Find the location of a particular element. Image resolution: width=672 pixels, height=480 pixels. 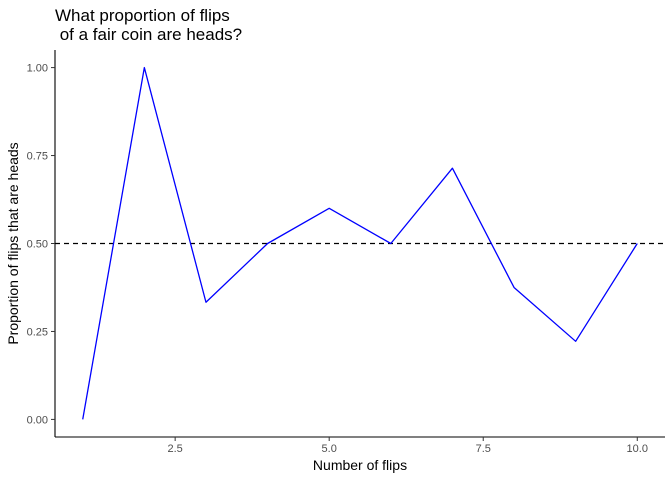

y-ticks: 0.00 0.25 0.50 0.75 1.00 is located at coordinates (41, 244).